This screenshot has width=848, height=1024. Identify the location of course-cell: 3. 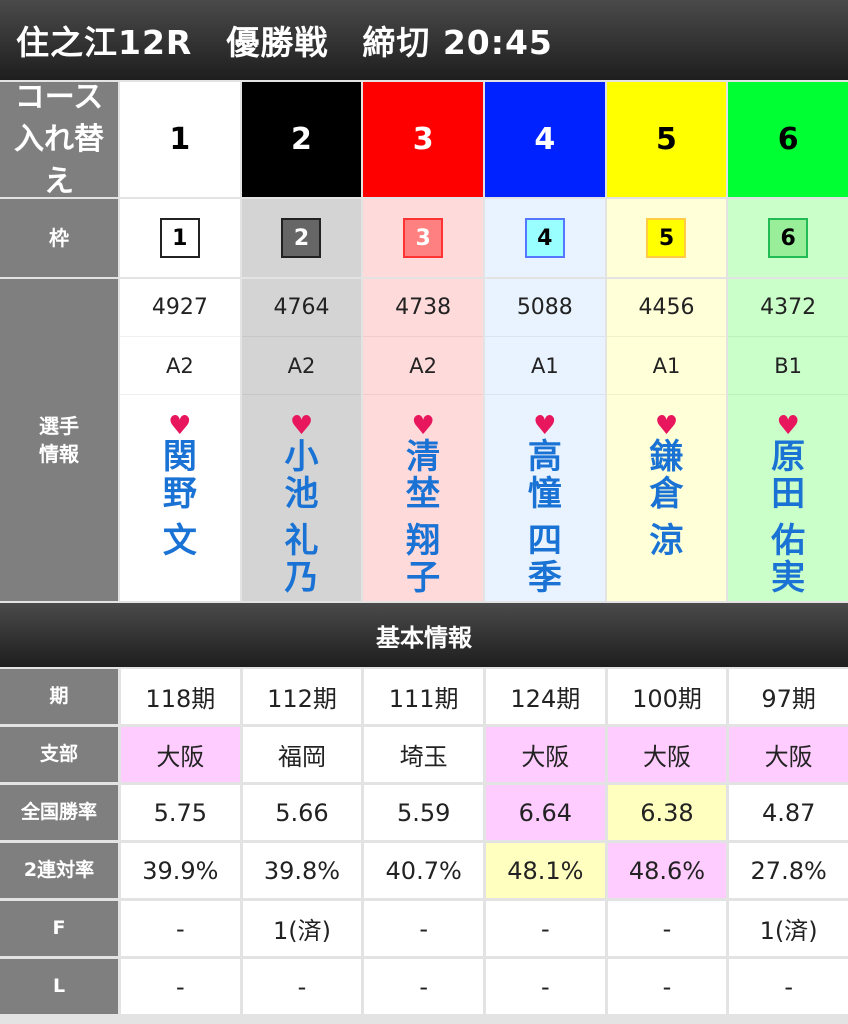
(423, 139).